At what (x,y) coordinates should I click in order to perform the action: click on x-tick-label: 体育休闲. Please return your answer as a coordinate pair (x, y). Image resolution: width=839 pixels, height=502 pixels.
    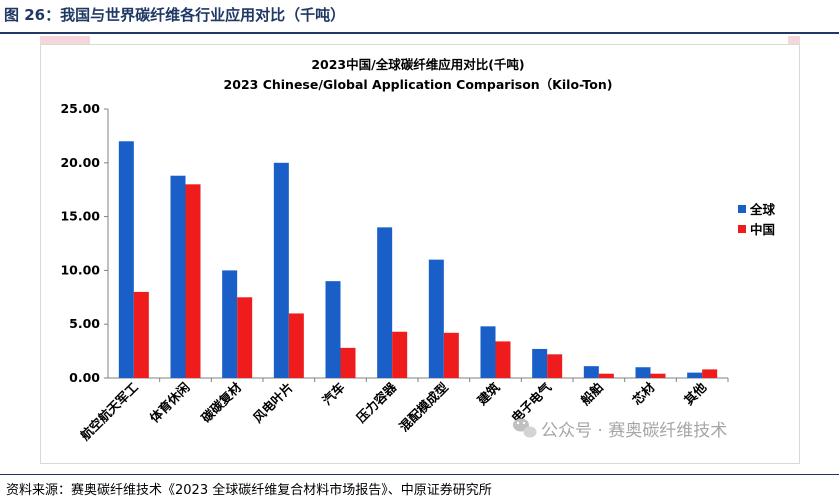
    Looking at the image, I should click on (170, 403).